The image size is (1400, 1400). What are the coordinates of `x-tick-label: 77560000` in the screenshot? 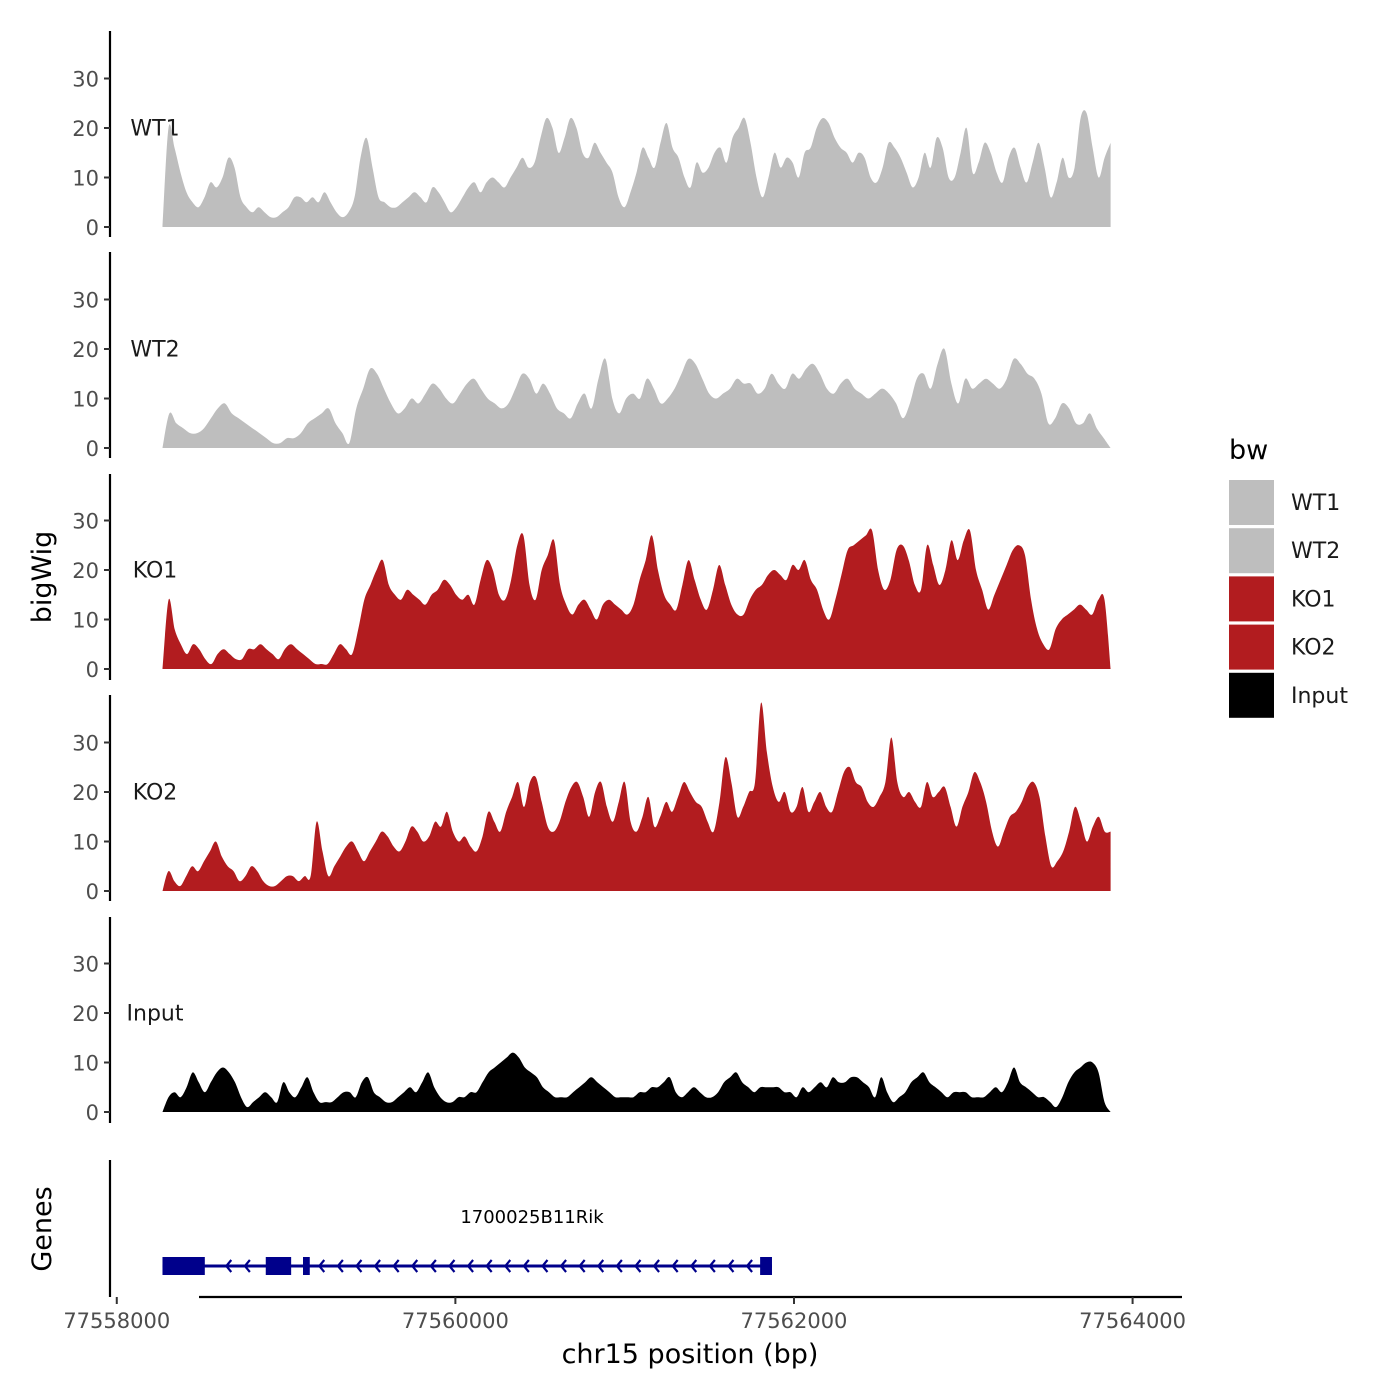 It's located at (455, 1321).